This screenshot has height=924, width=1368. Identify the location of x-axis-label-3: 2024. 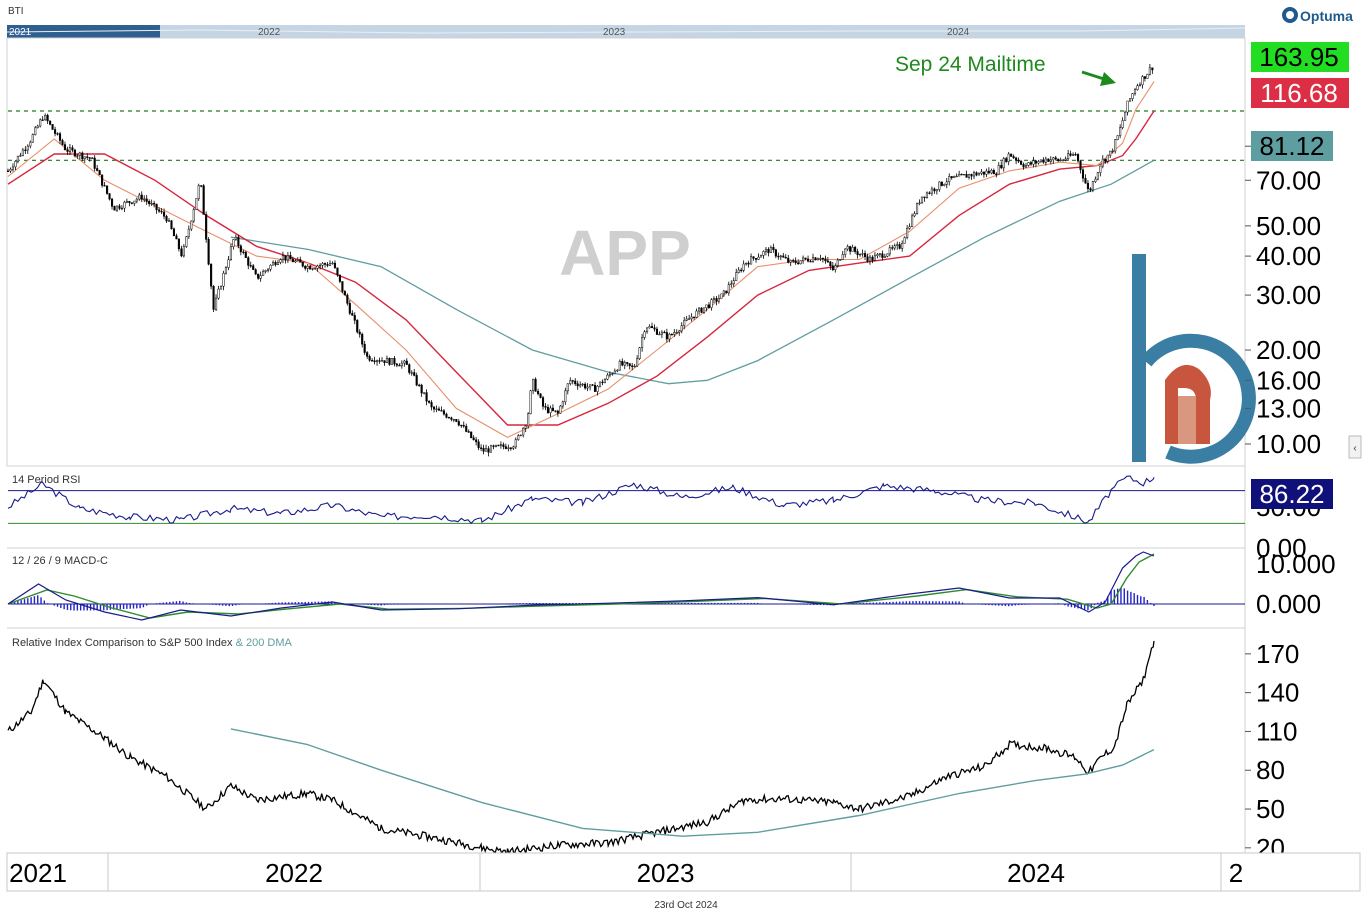
(1036, 873).